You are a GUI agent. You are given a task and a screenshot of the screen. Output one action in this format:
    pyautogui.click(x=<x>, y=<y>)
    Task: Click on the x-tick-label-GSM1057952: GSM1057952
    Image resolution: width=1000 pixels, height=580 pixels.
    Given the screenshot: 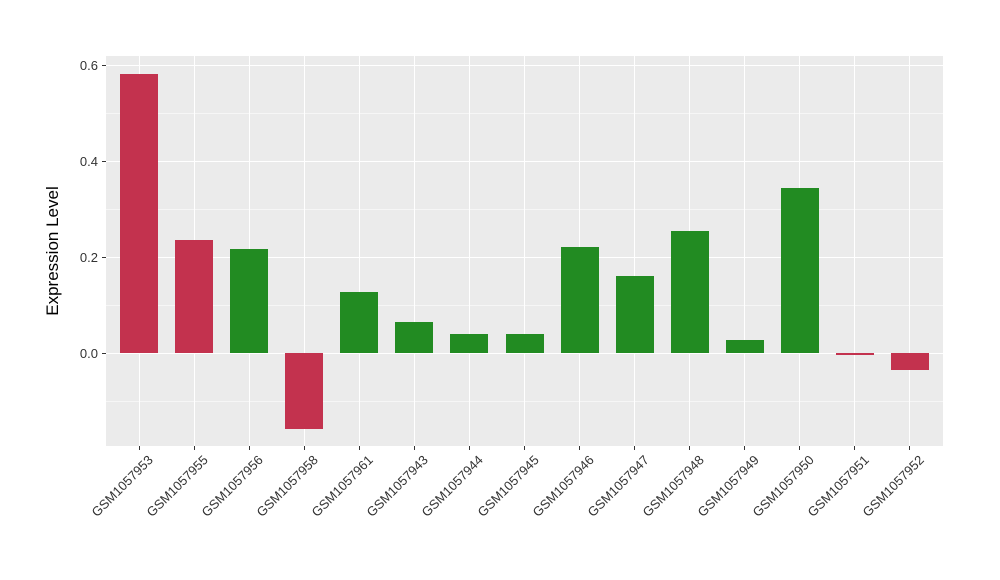 What is the action you would take?
    pyautogui.click(x=893, y=486)
    